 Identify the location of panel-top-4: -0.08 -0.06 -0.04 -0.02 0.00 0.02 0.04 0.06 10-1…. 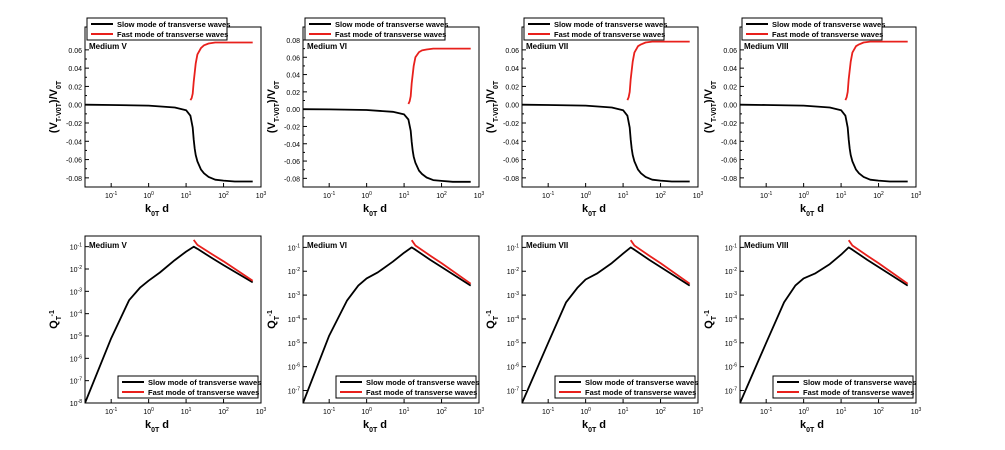
(812, 117).